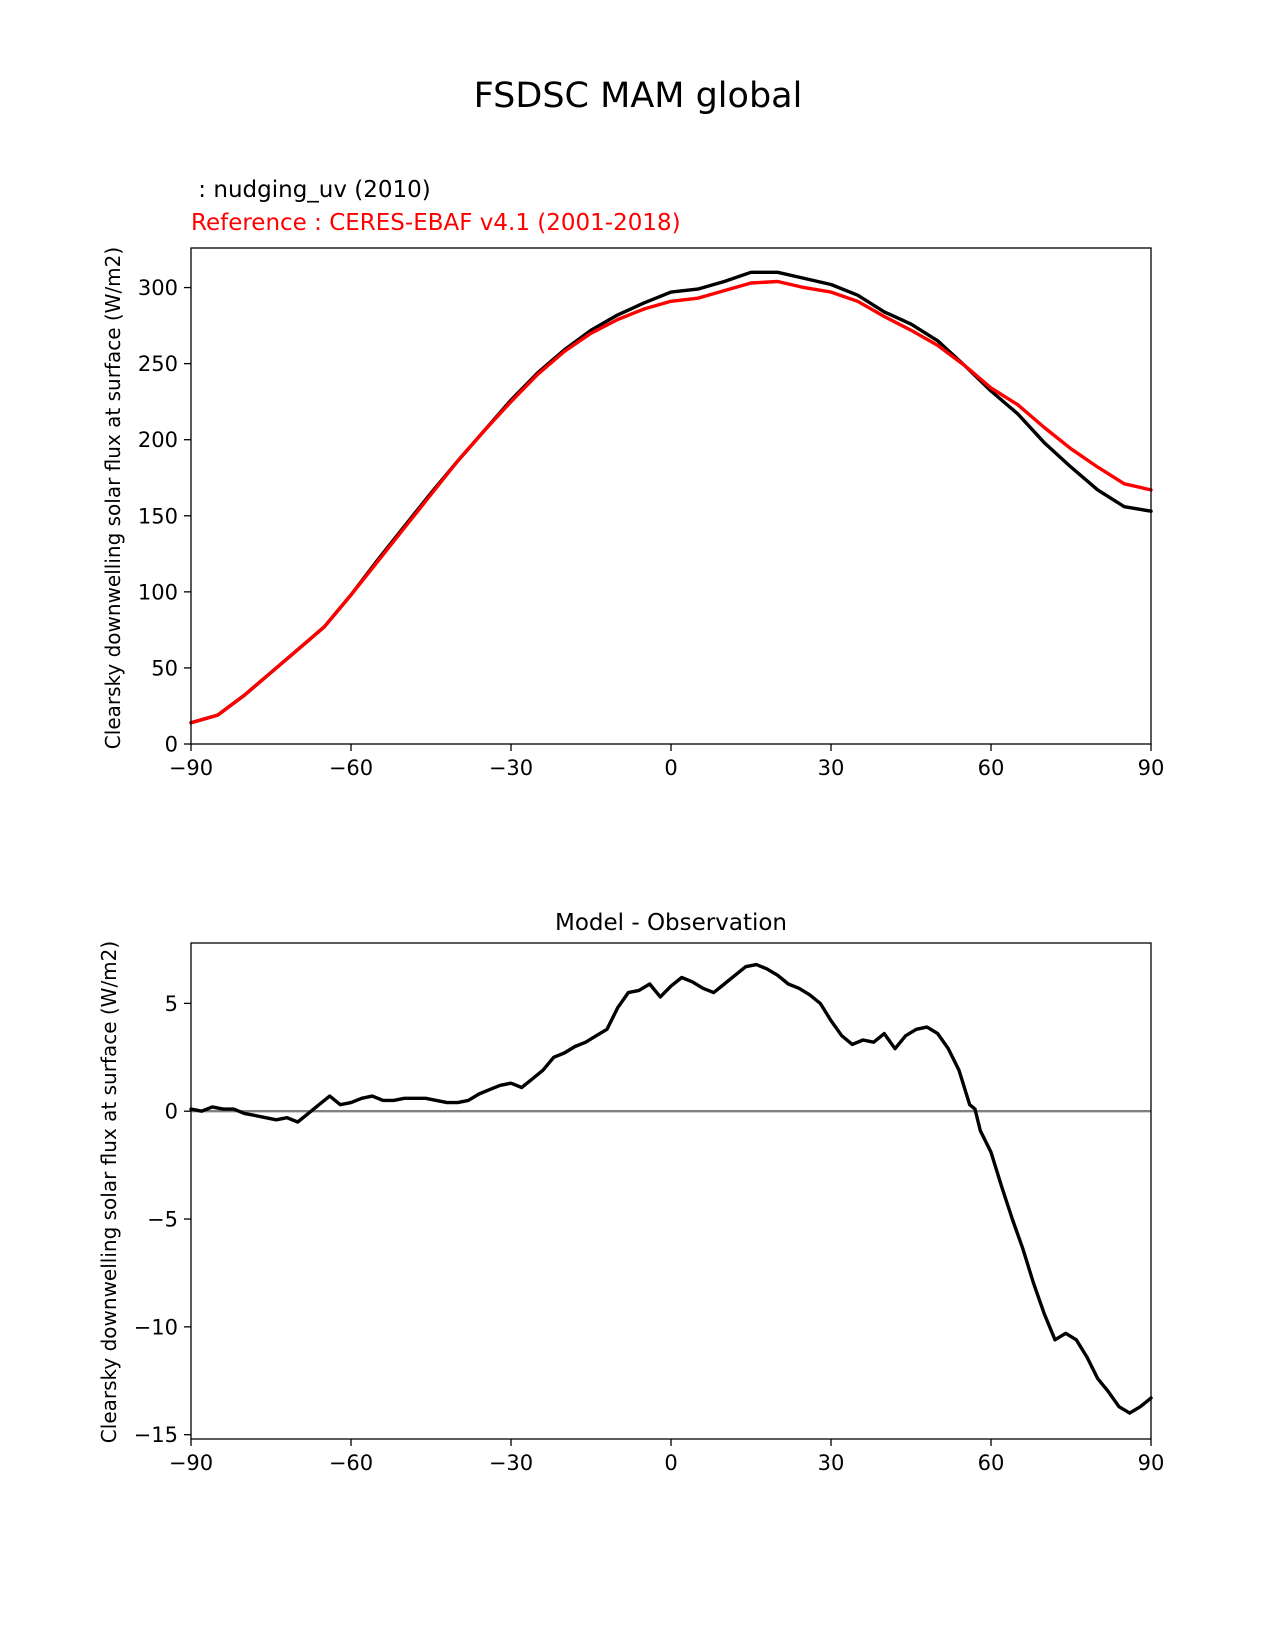  Describe the element at coordinates (162, 1220) in the screenshot. I see `bottom-y-tick-label: −5` at that location.